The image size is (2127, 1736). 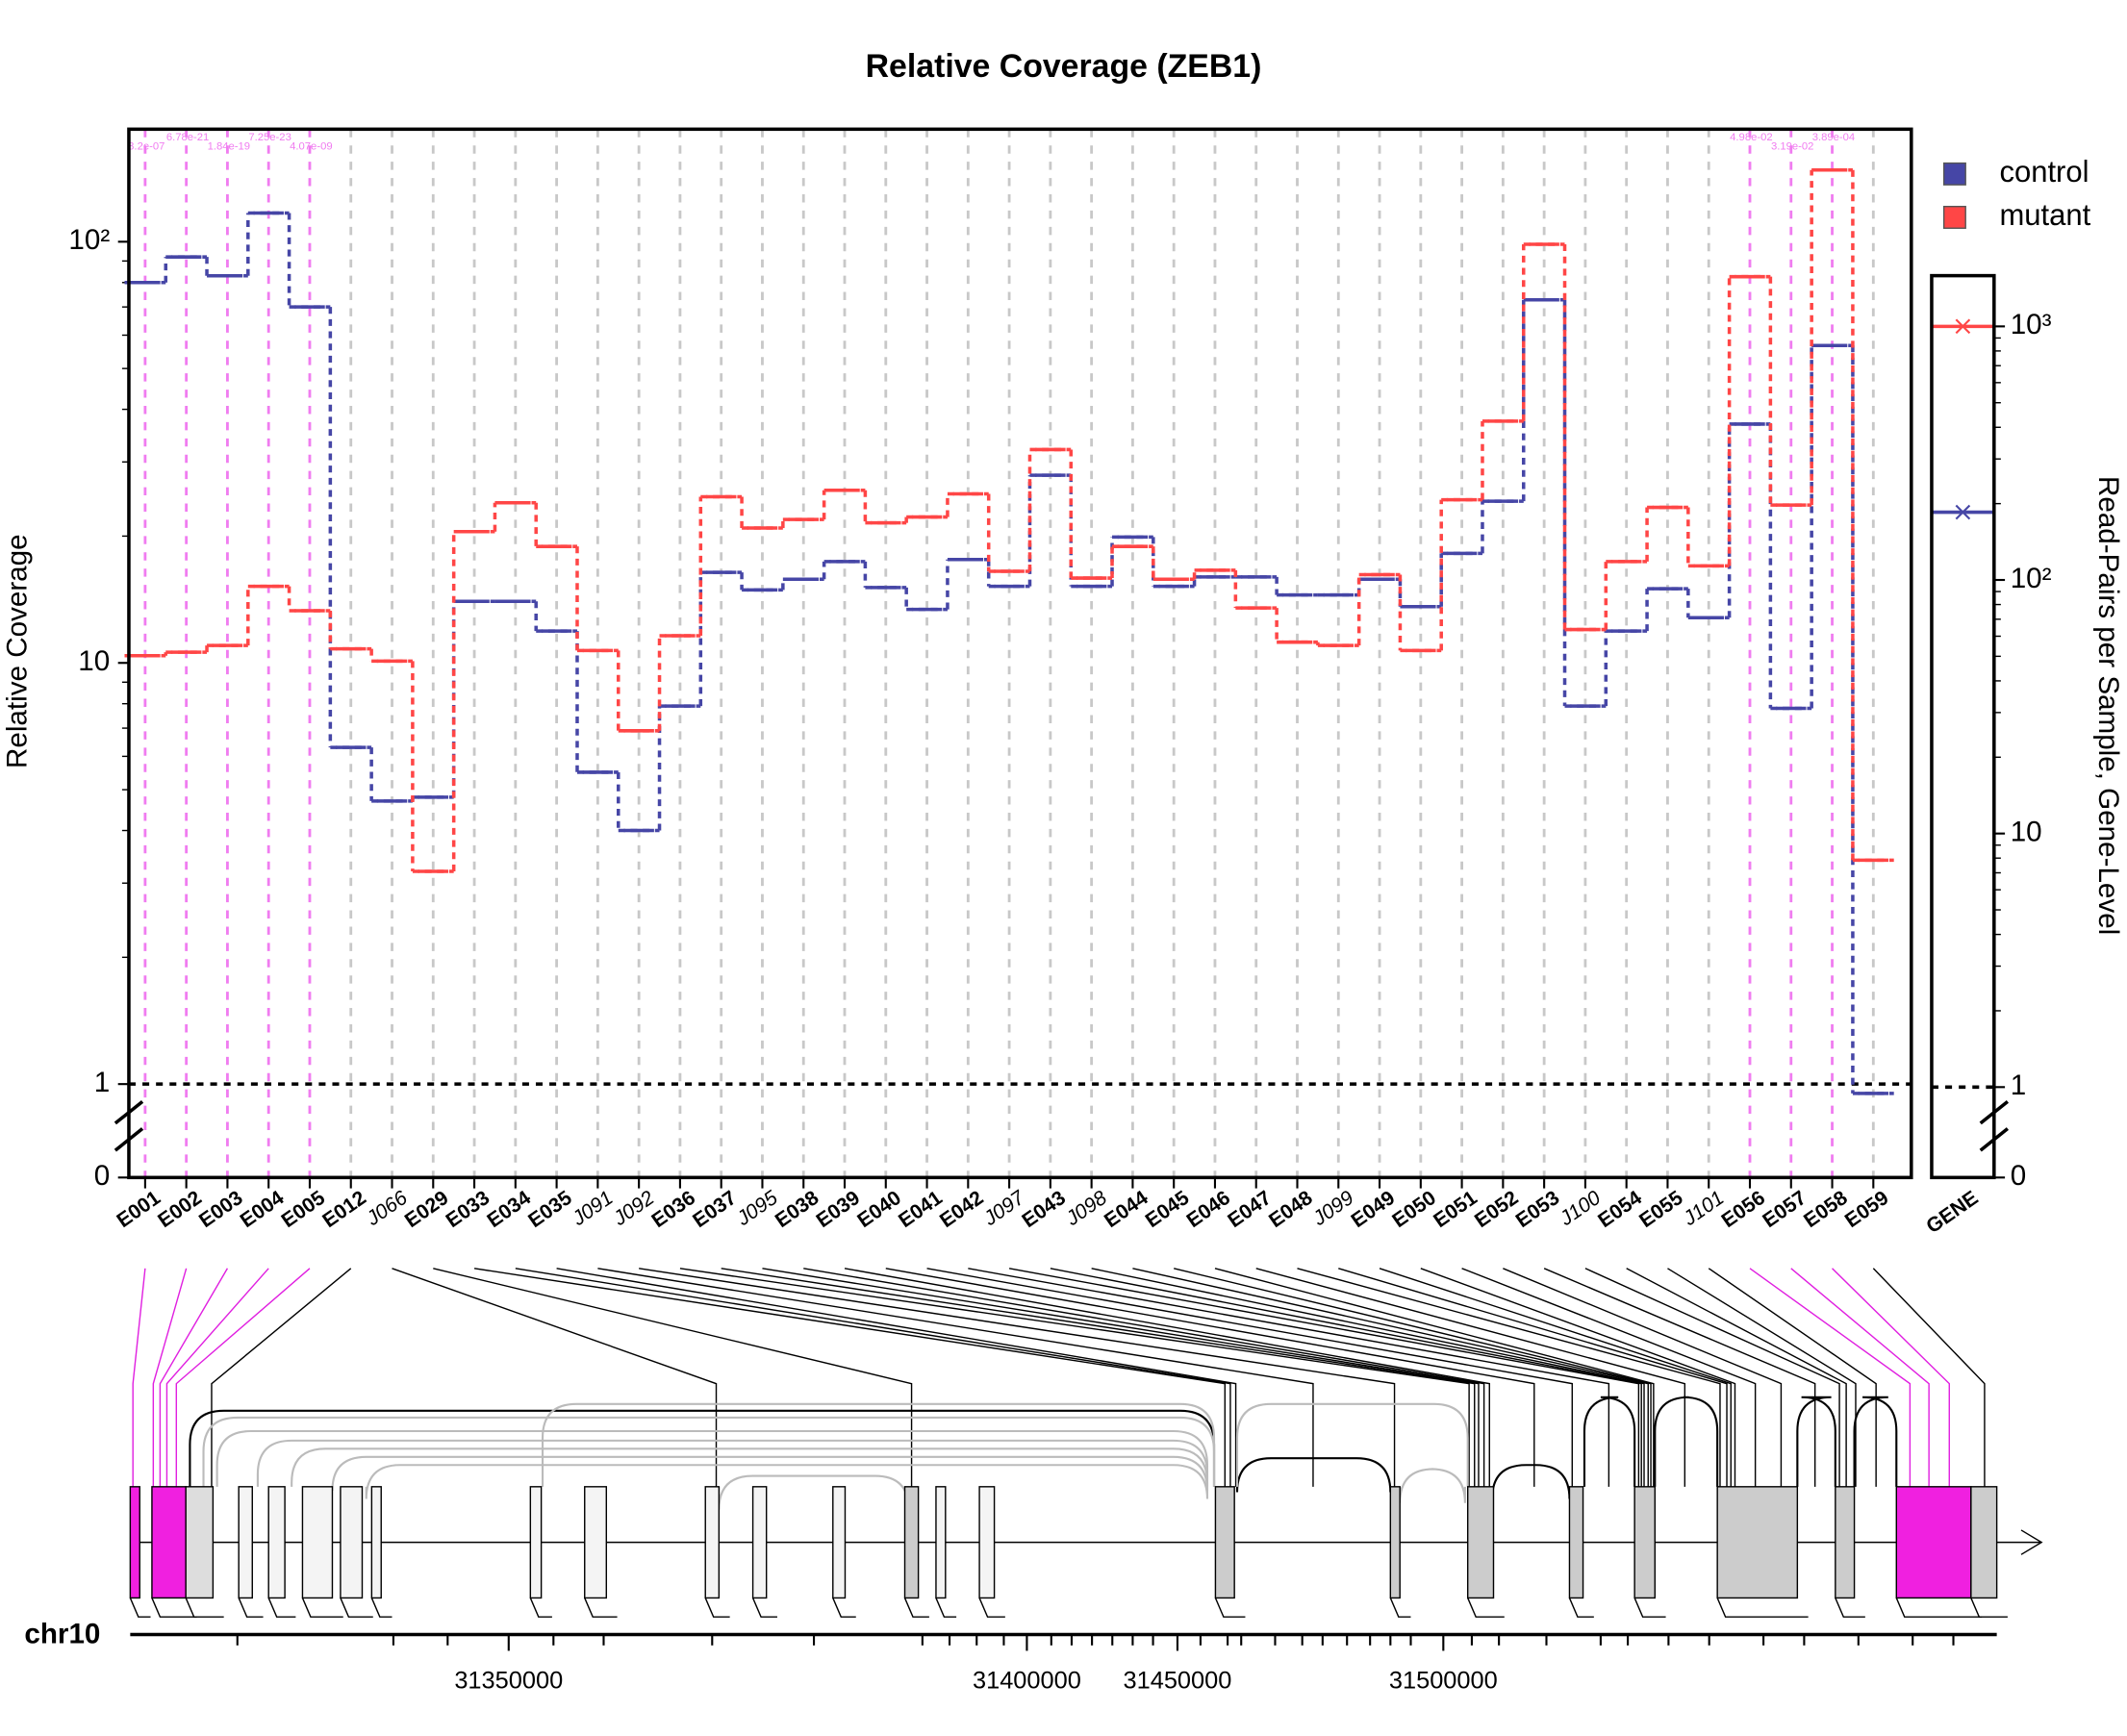 What do you see at coordinates (839, 1209) in the screenshot?
I see `x-tick-label: E039` at bounding box center [839, 1209].